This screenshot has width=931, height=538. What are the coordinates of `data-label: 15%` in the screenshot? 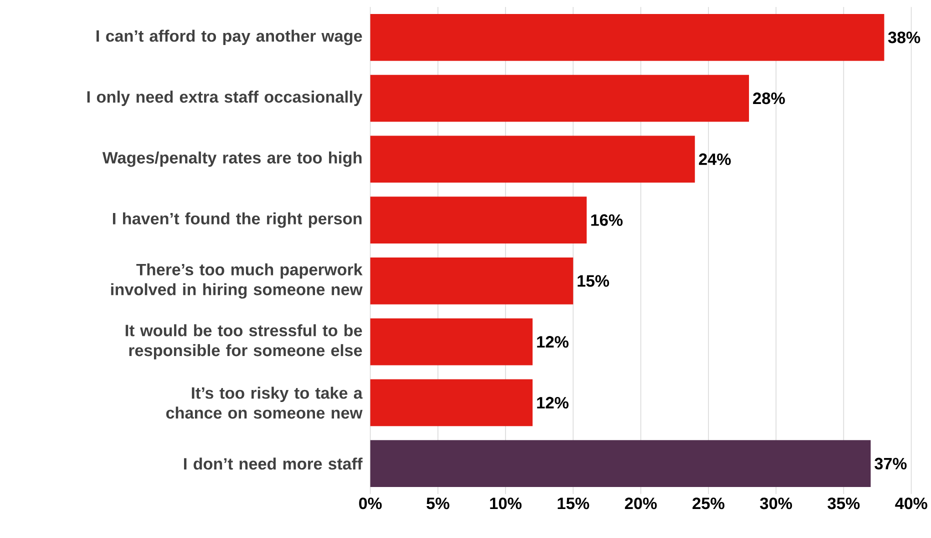 It's located at (594, 281).